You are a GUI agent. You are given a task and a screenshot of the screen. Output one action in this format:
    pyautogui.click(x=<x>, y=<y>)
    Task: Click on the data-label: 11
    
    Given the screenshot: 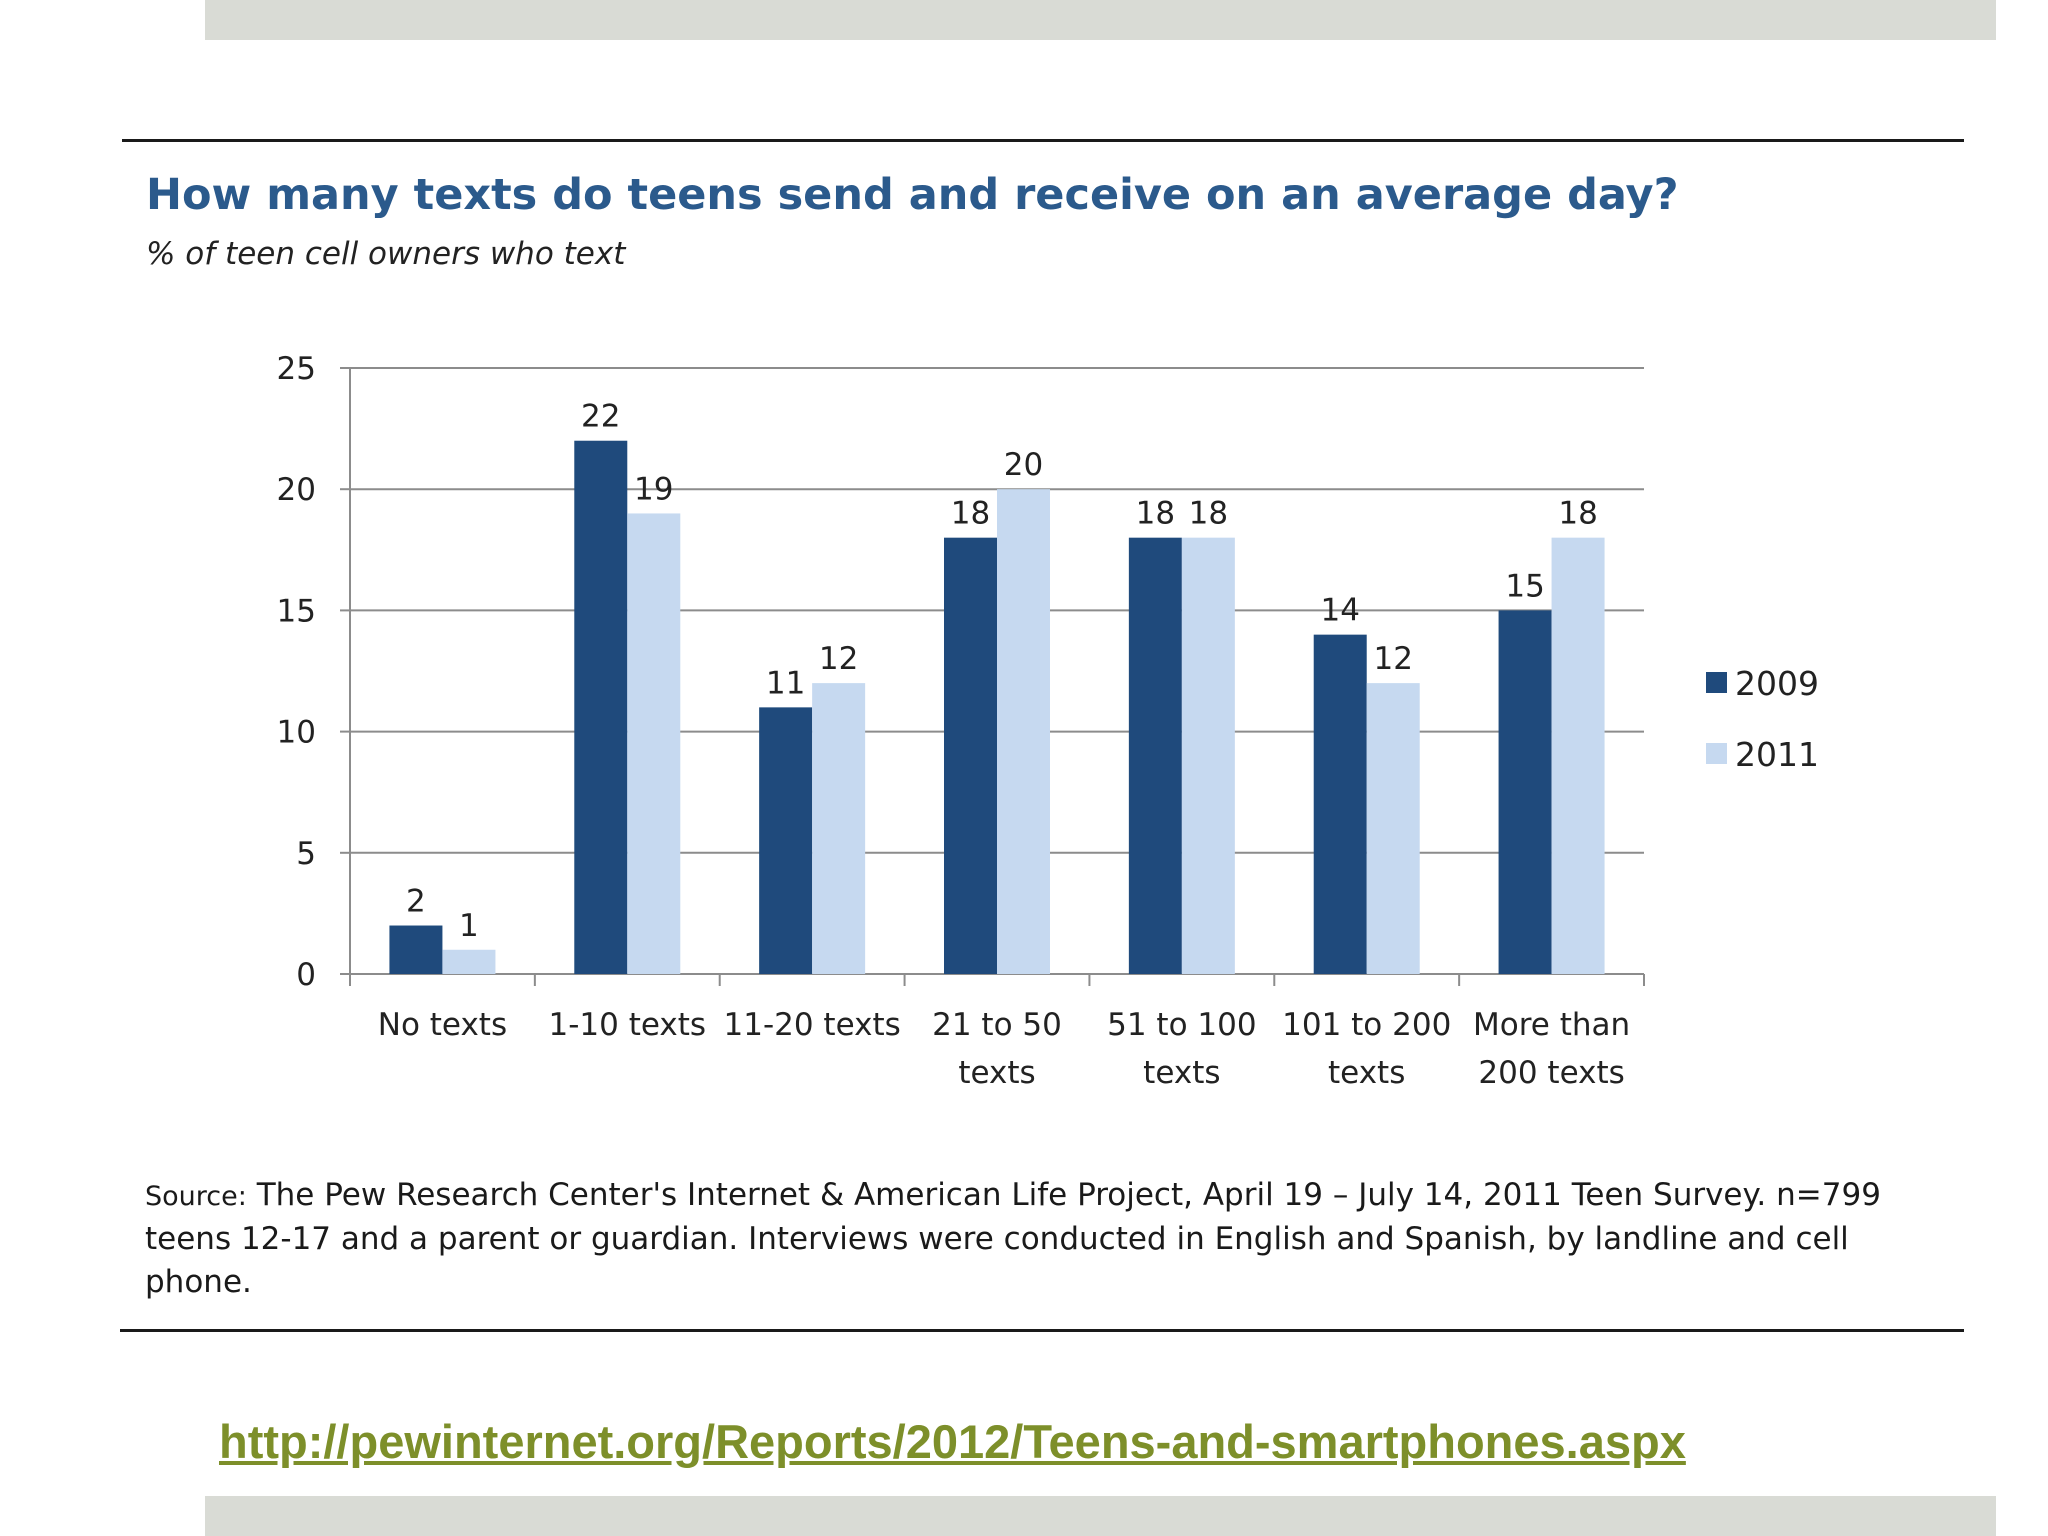 What is the action you would take?
    pyautogui.click(x=785, y=683)
    